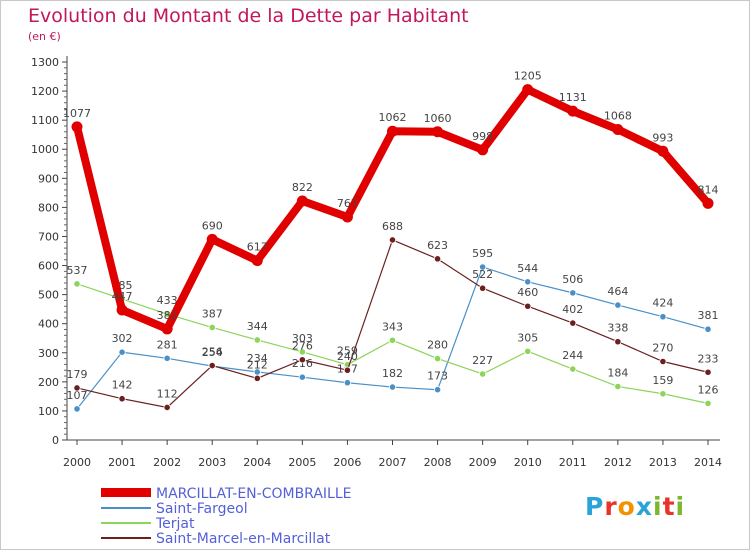 Image resolution: width=750 pixels, height=550 pixels. I want to click on data-label: 302, so click(122, 338).